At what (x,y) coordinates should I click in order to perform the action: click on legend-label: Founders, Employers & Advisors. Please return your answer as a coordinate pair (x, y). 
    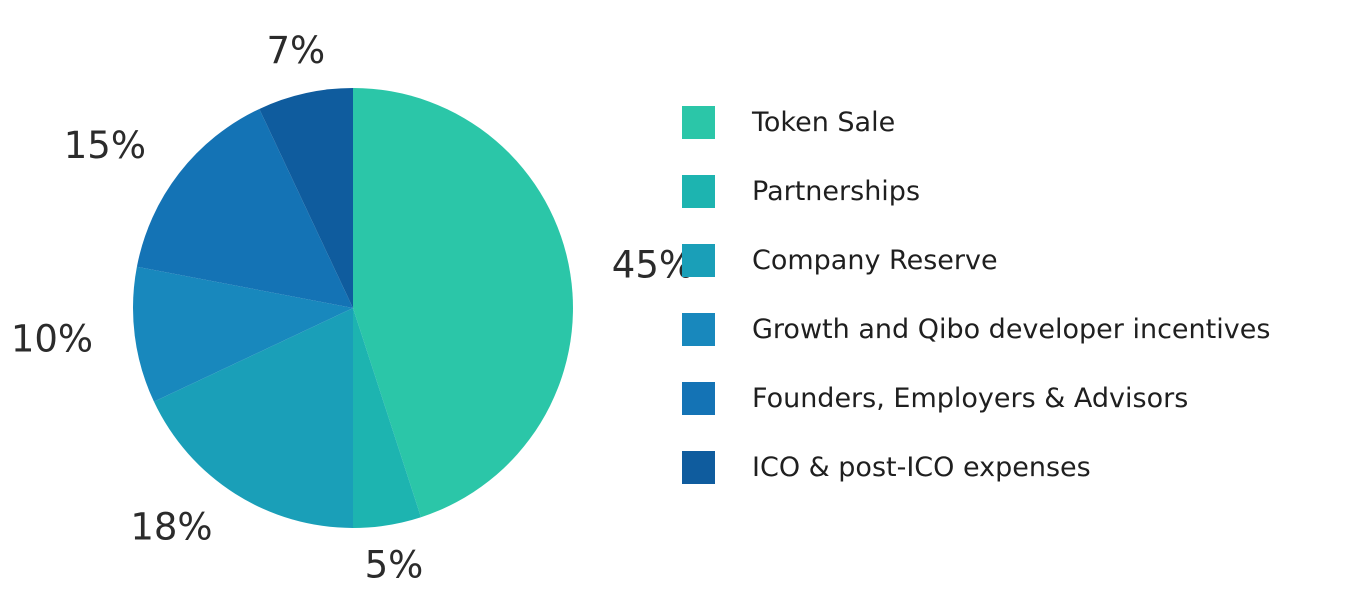
    Looking at the image, I should click on (970, 398).